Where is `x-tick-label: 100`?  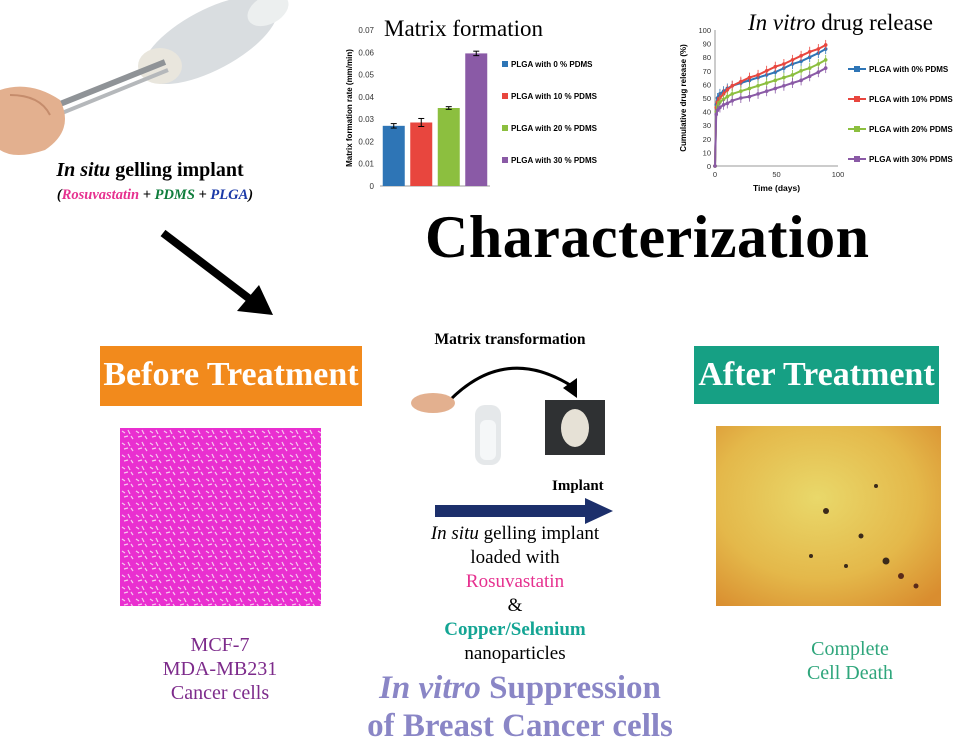 x-tick-label: 100 is located at coordinates (838, 174).